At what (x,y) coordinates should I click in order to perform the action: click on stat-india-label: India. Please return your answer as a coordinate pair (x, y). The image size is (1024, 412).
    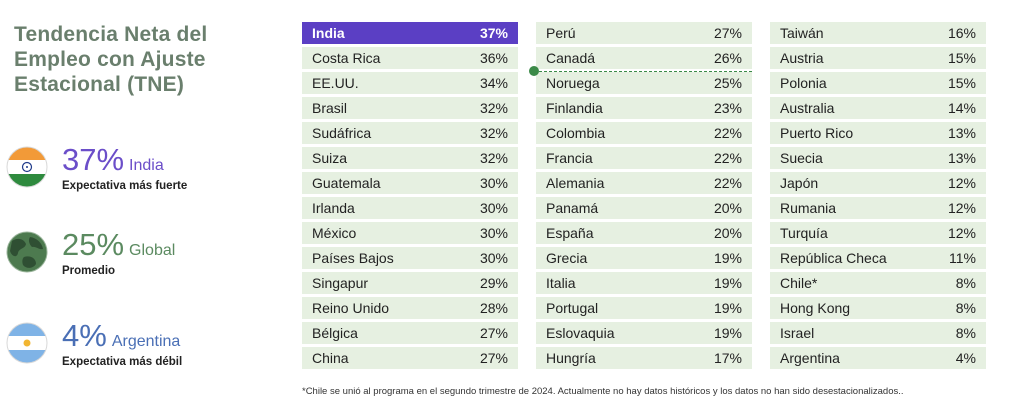
    Looking at the image, I should click on (146, 165).